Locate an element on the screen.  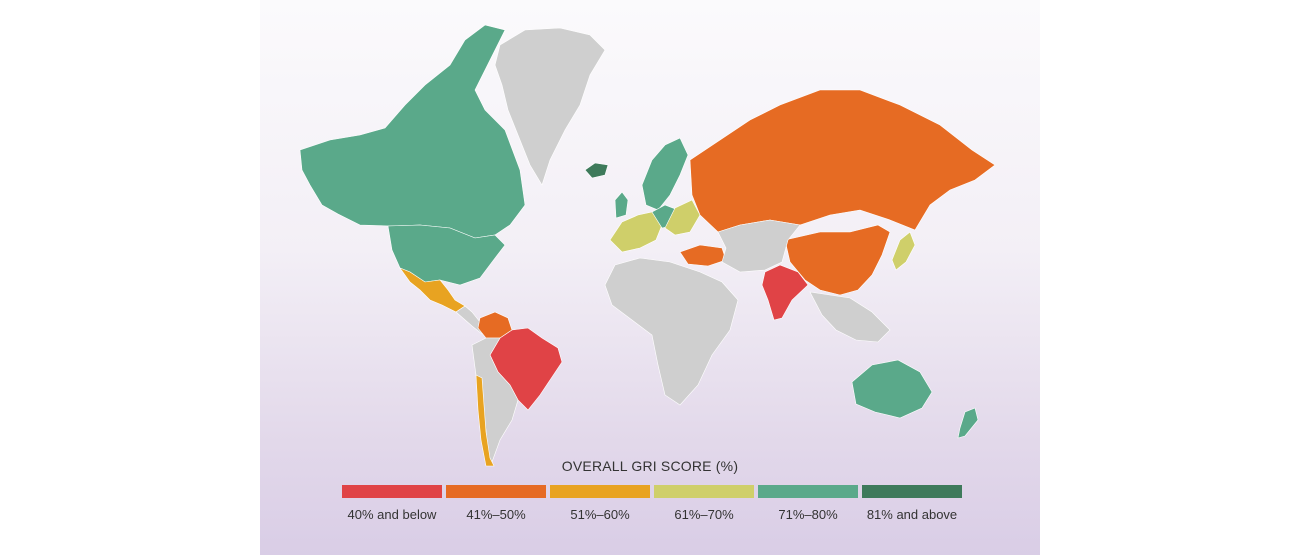
region-chile is located at coordinates (485, 420).